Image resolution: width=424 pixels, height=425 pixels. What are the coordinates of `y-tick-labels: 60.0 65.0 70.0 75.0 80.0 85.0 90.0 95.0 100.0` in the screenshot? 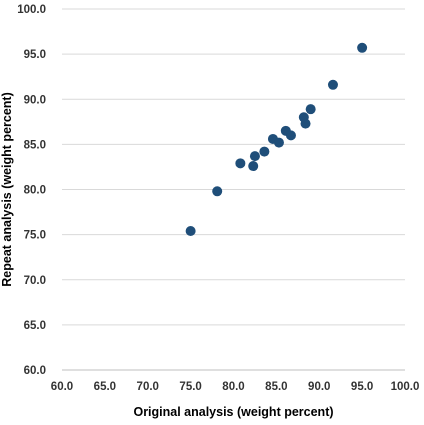 It's located at (31, 190).